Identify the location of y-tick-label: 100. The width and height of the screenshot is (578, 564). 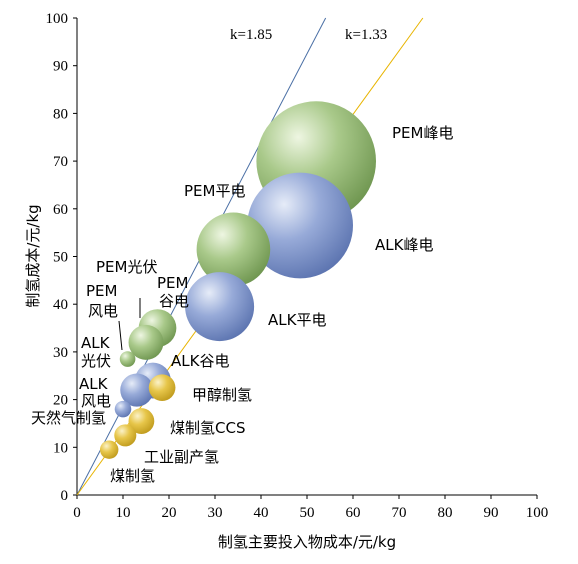
(57, 19).